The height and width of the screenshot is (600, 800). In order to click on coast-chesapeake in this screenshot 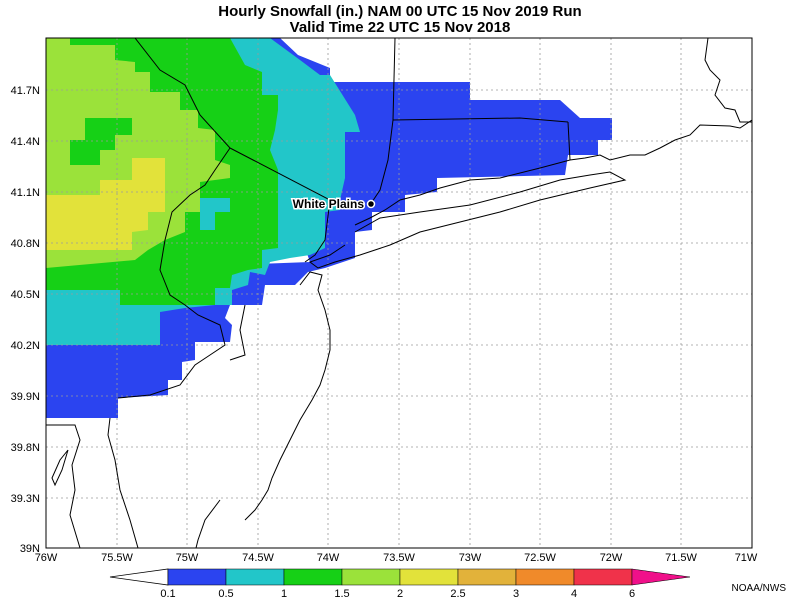, I will do `click(63, 486)`.